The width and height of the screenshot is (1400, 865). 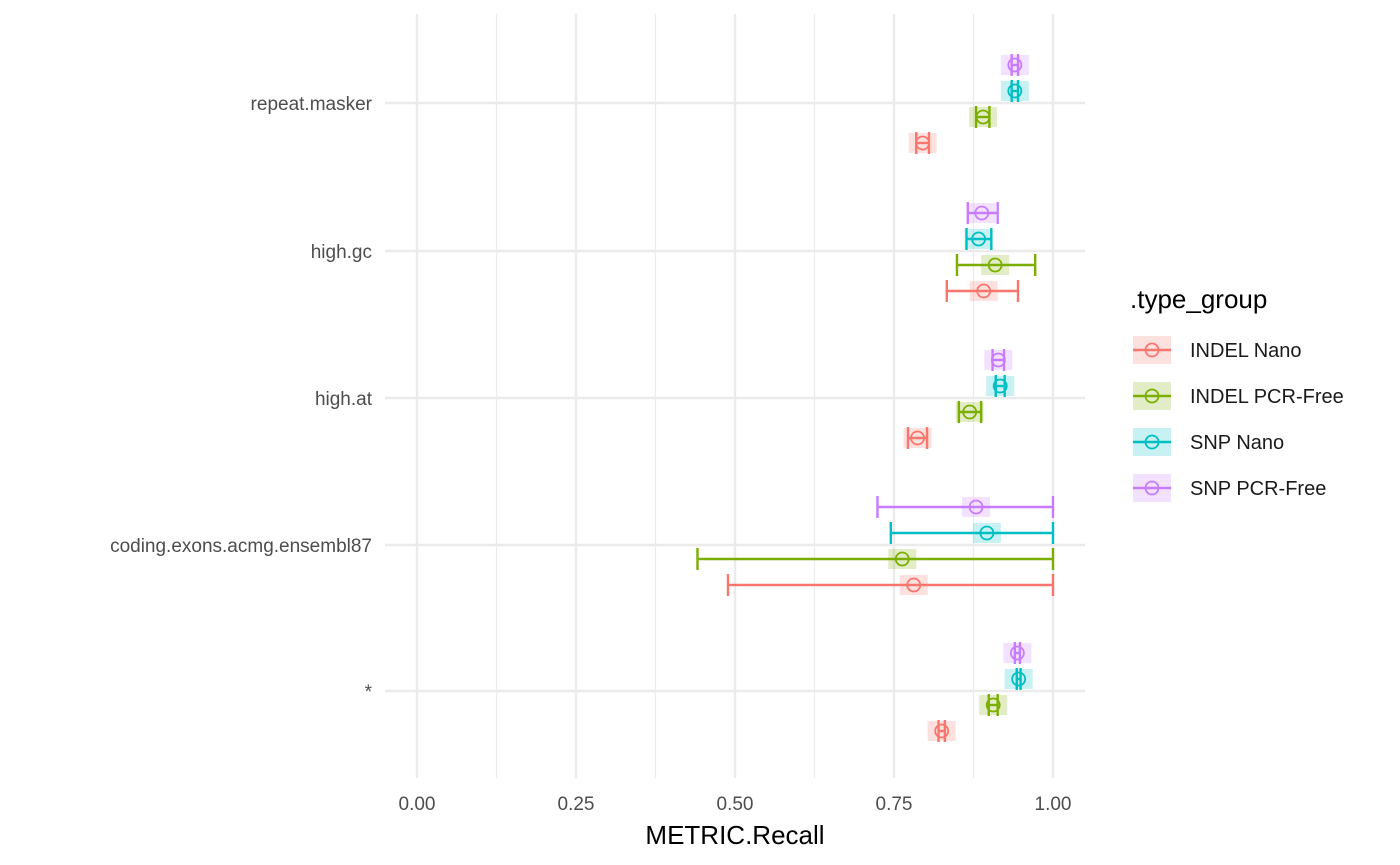 I want to click on point-snp-pcr-free-repeat-masker, so click(x=1015, y=65).